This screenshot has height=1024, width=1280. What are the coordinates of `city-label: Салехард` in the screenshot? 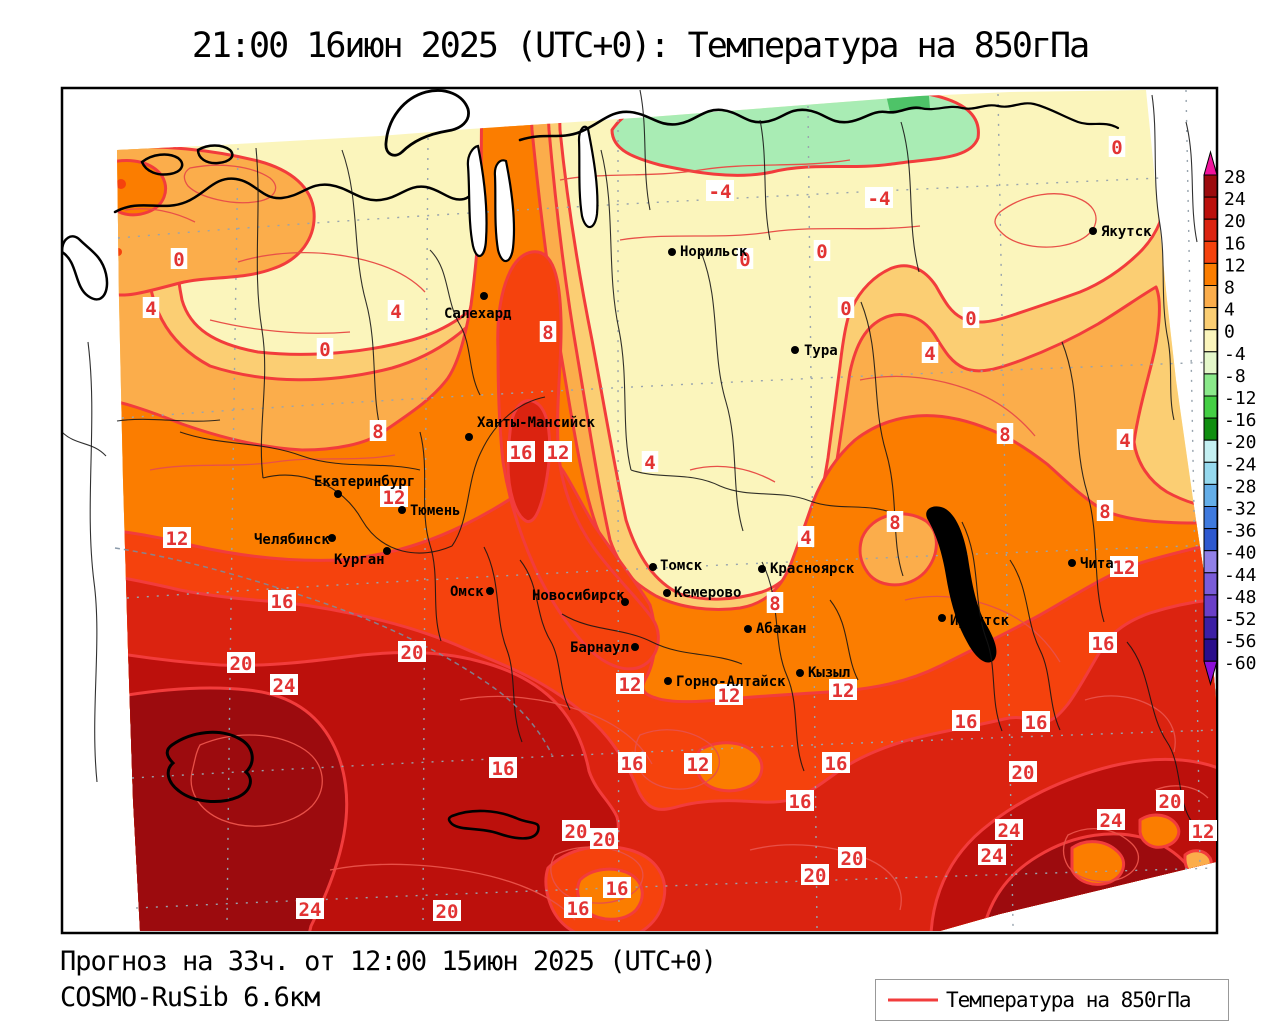 It's located at (478, 314).